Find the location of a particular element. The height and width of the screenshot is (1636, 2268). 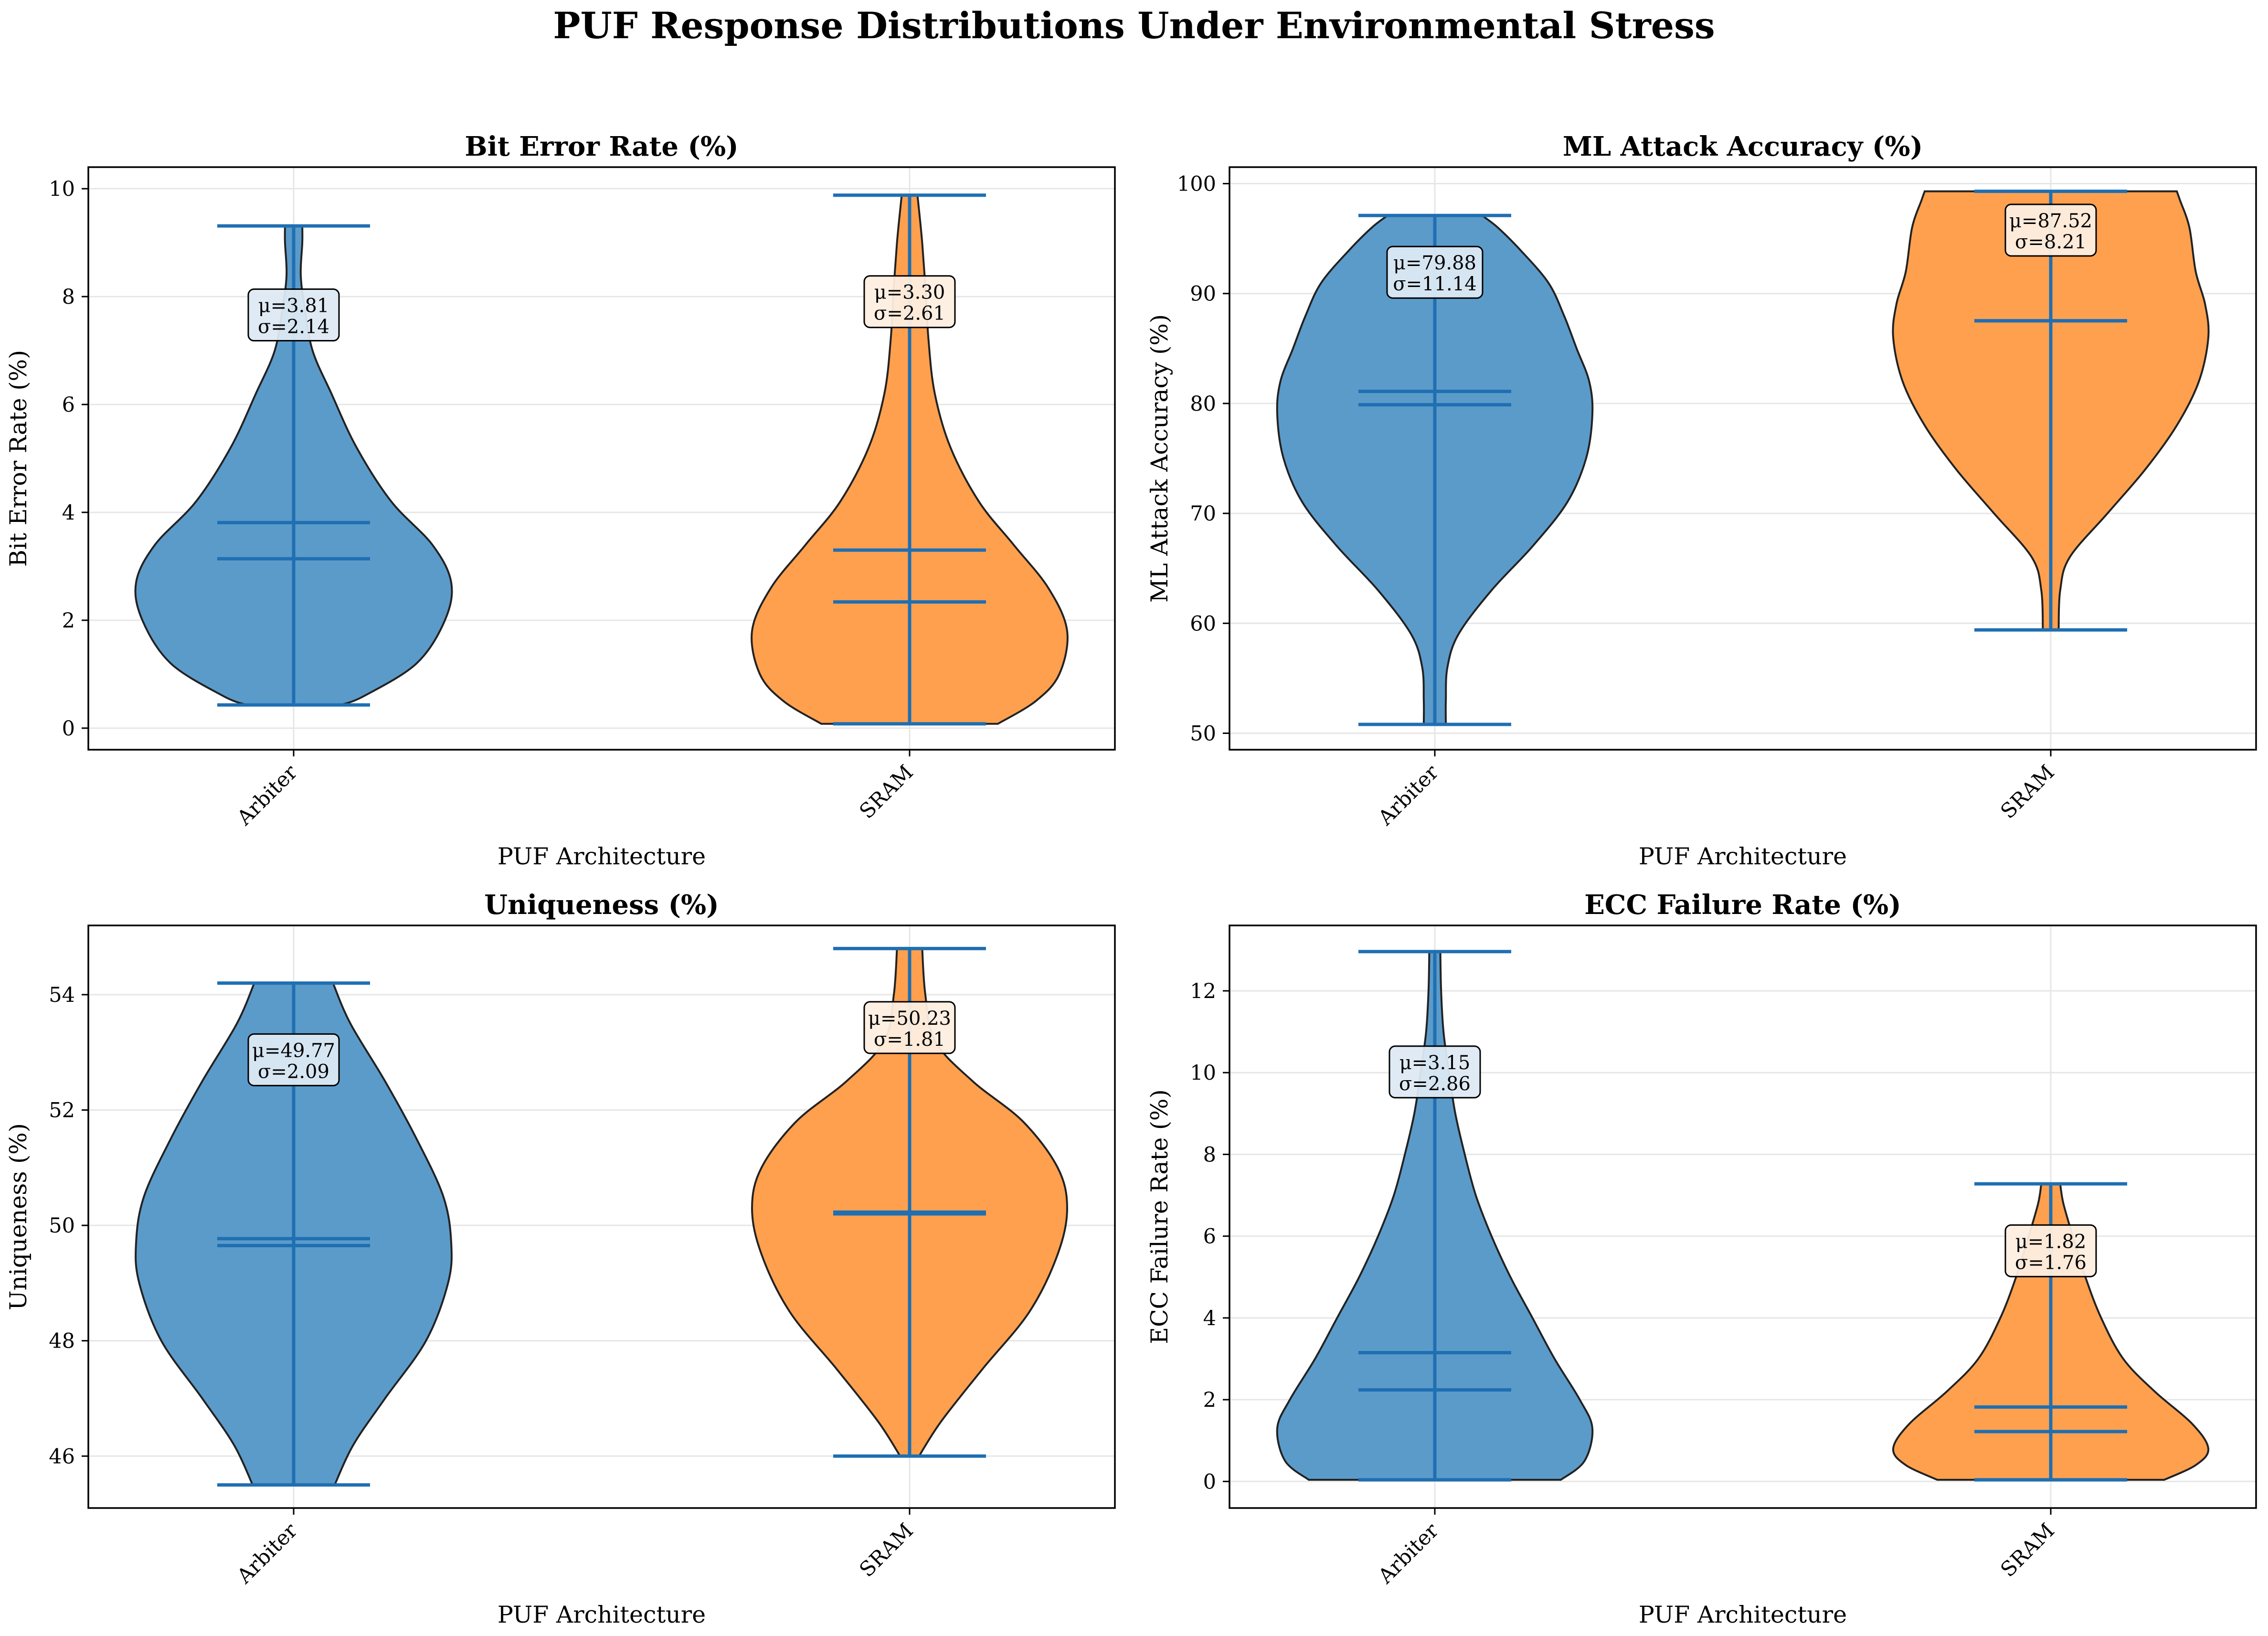

mean-label: μ=87.52 is located at coordinates (2050, 221).